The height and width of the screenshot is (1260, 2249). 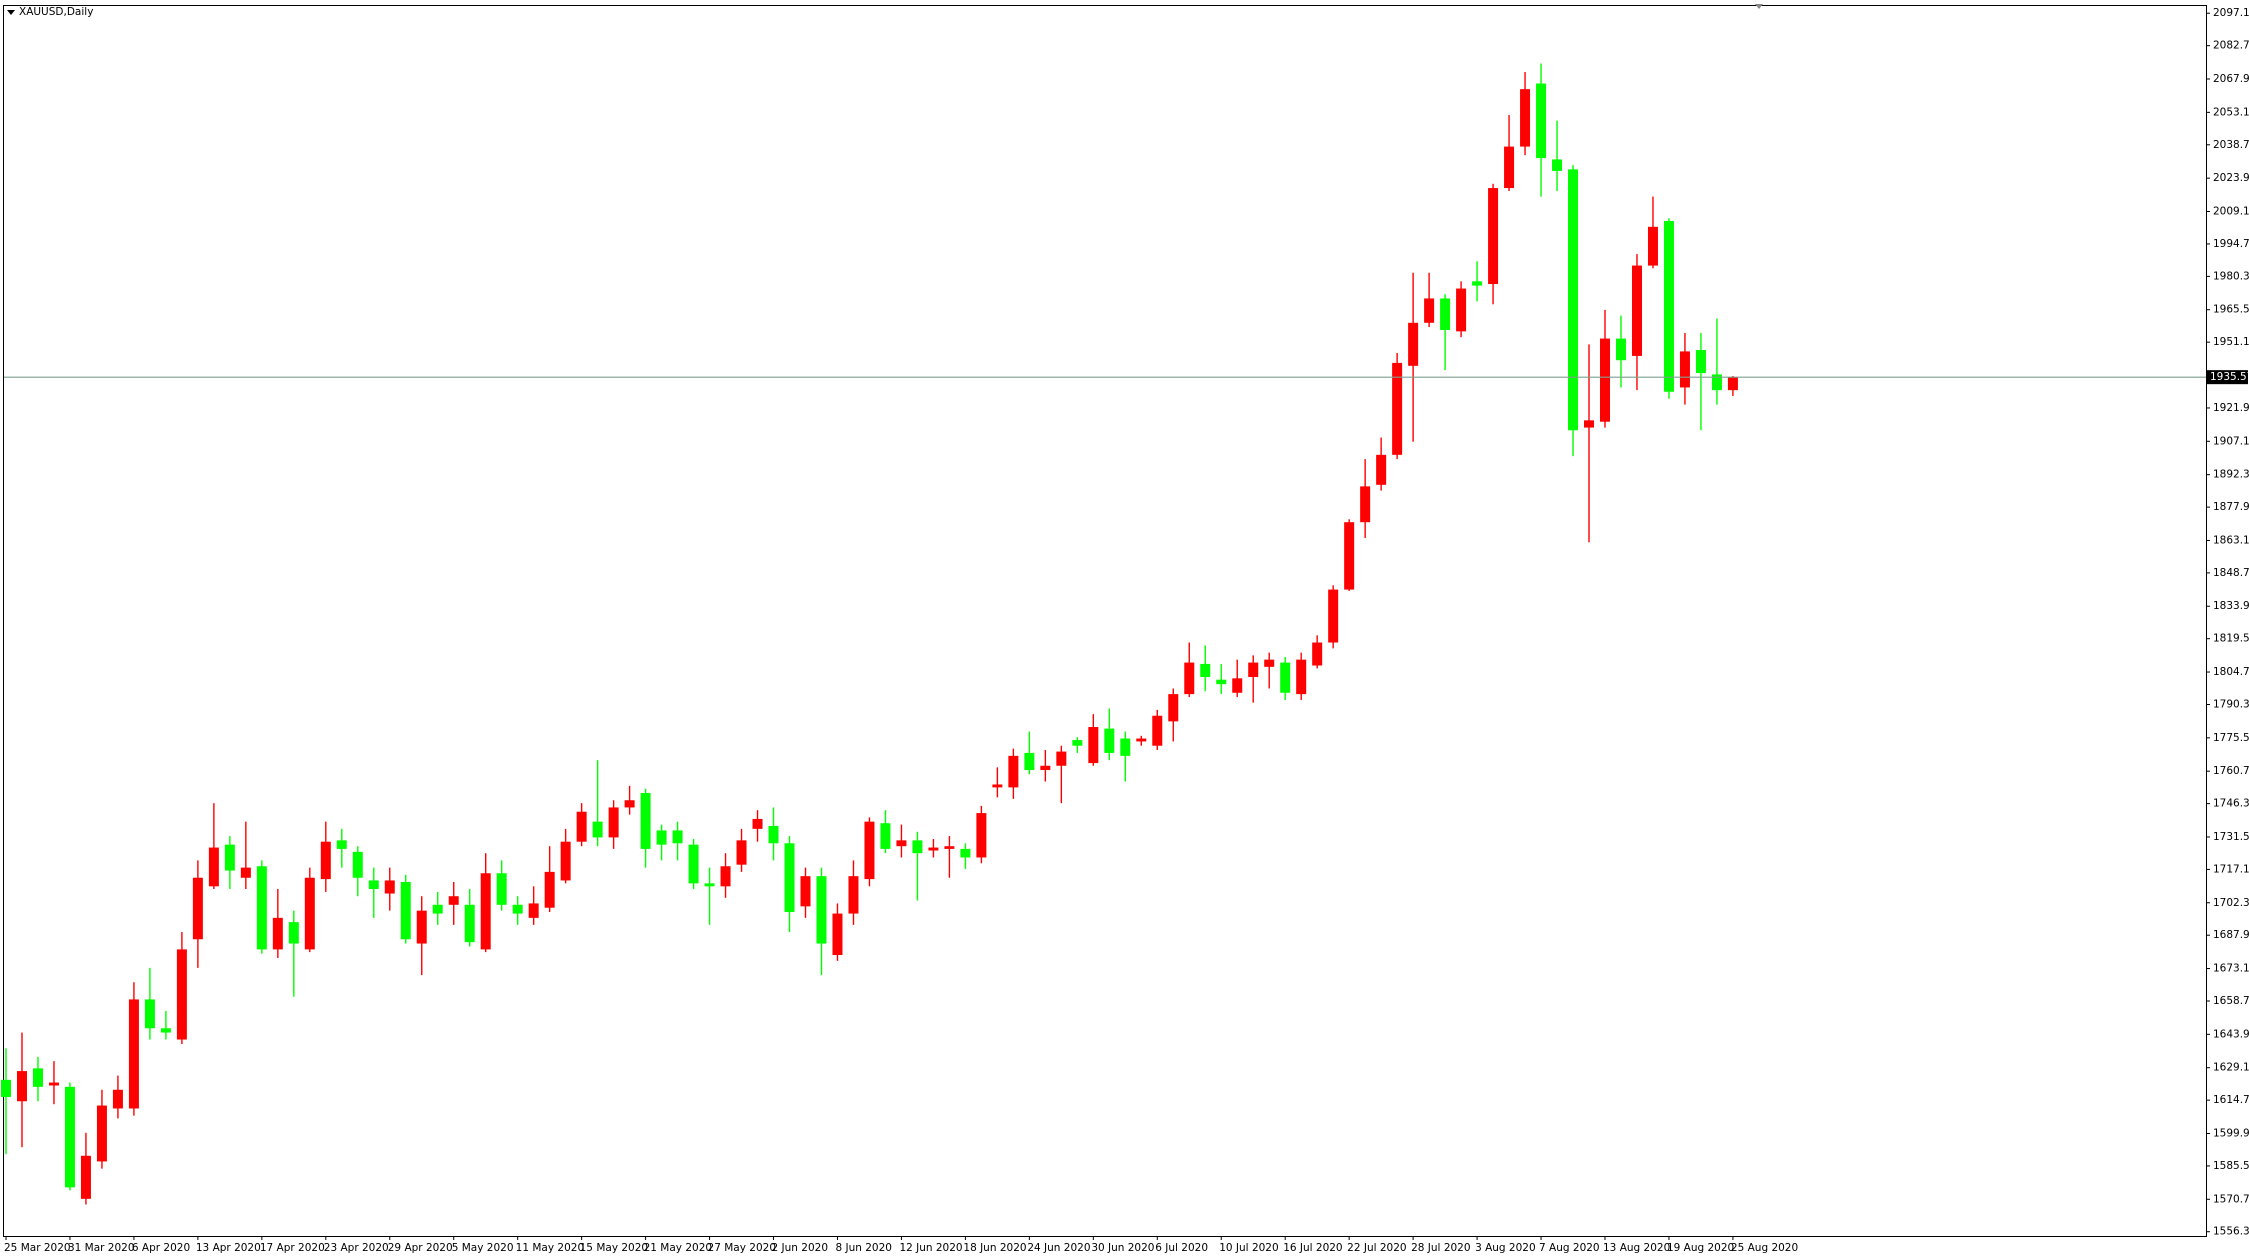 What do you see at coordinates (800, 1248) in the screenshot?
I see `x-tick-label: 2 Jun 2020` at bounding box center [800, 1248].